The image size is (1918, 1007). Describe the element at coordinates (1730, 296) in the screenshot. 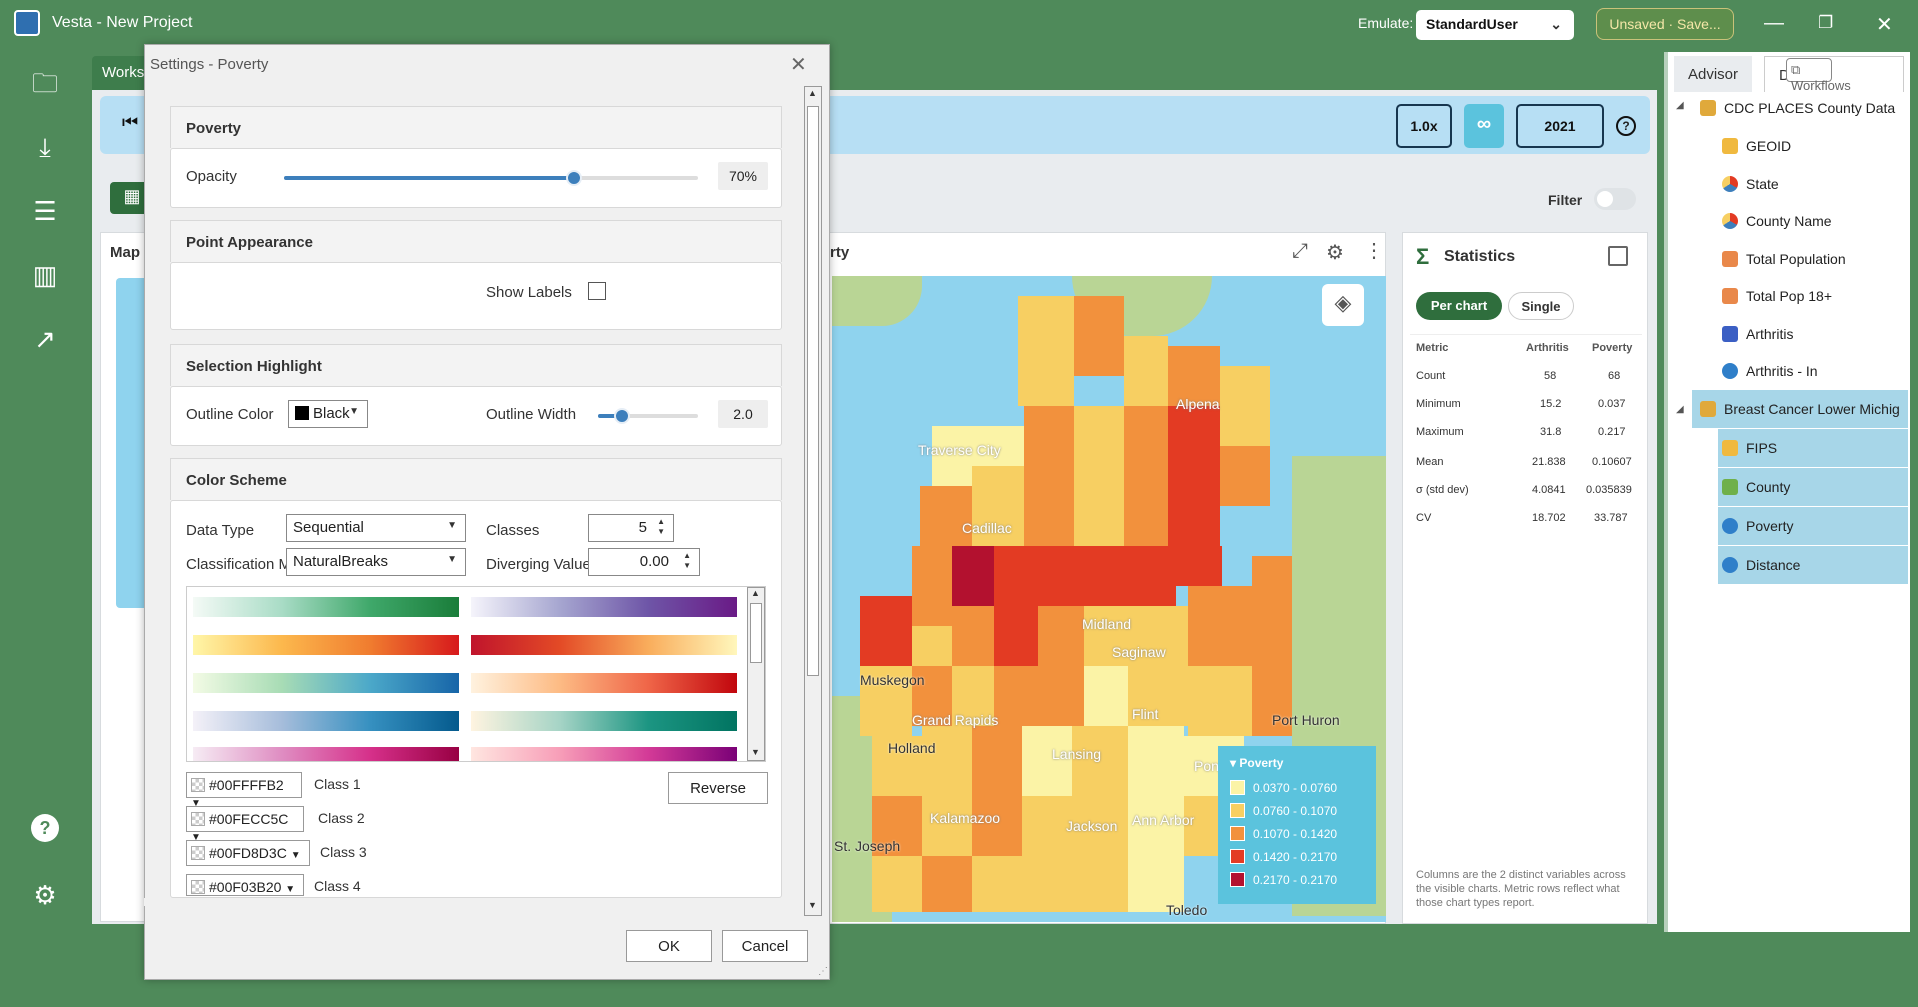

I see `bar-chart-icon` at that location.